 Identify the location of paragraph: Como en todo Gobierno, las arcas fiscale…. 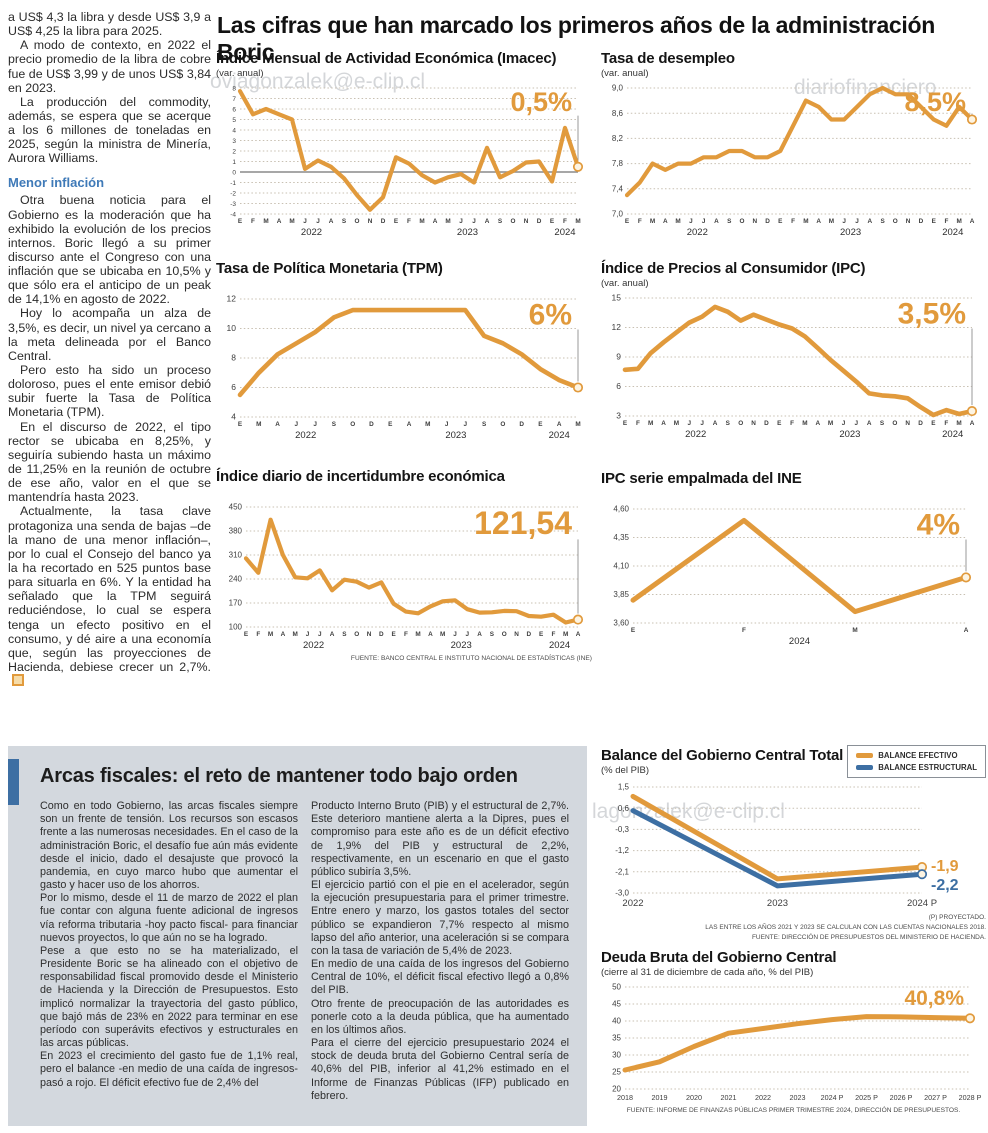
(169, 846).